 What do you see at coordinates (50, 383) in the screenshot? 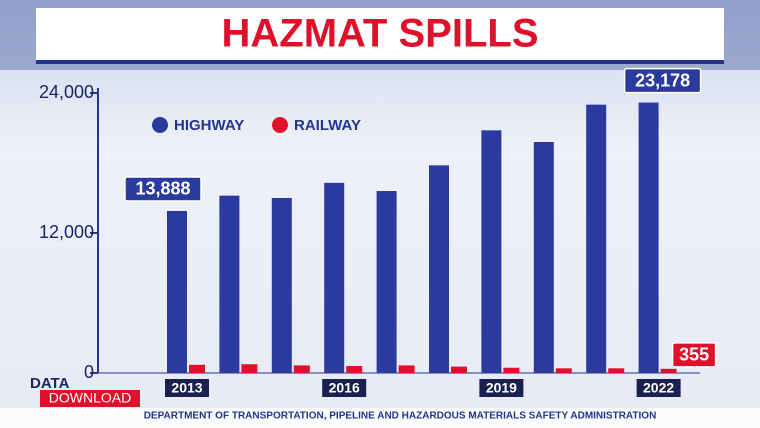
I see `brand-data: DATA` at bounding box center [50, 383].